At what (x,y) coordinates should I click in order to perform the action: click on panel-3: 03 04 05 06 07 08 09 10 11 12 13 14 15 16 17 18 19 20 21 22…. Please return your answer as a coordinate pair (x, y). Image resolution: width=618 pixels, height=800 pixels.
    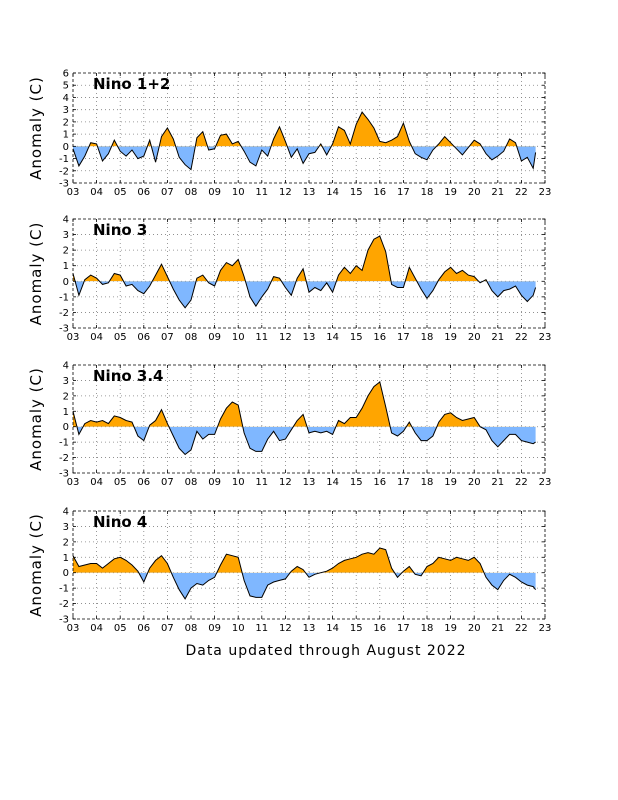
    Looking at the image, I should click on (289, 425).